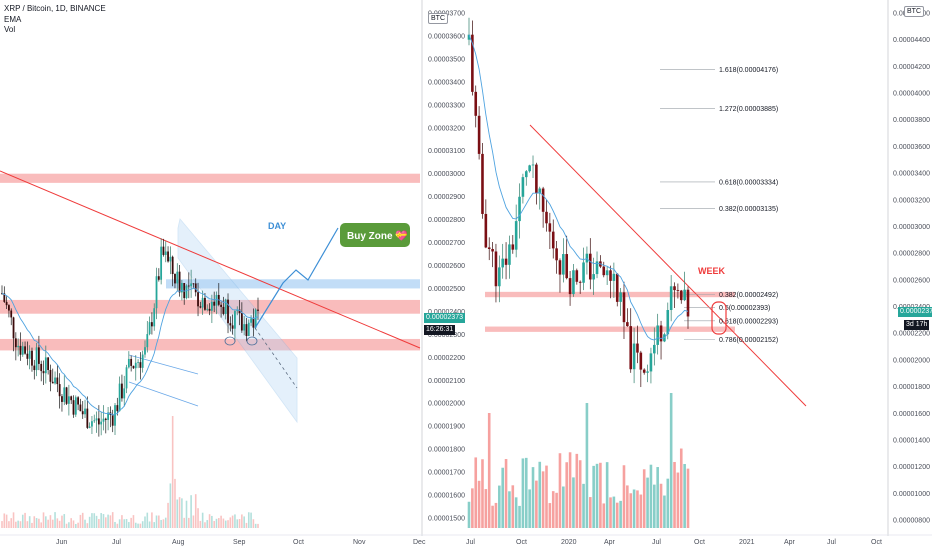 The height and width of the screenshot is (555, 932). I want to click on ema-indicator-label: EMA, so click(13, 19).